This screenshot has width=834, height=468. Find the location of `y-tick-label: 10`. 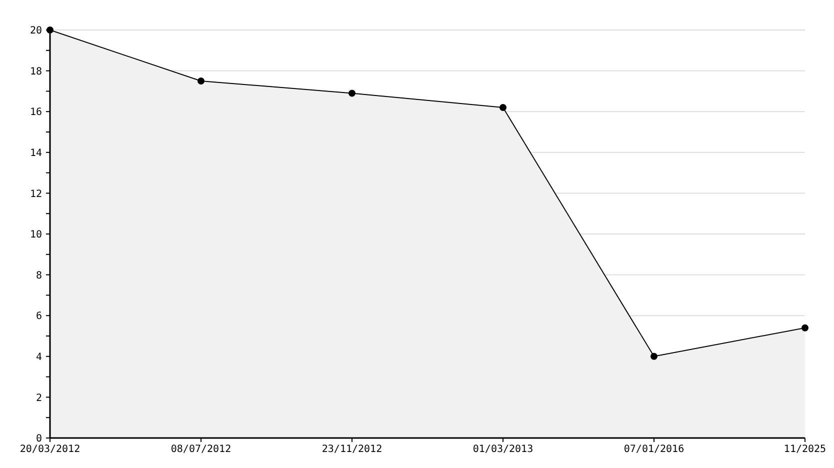

y-tick-label: 10 is located at coordinates (36, 235).